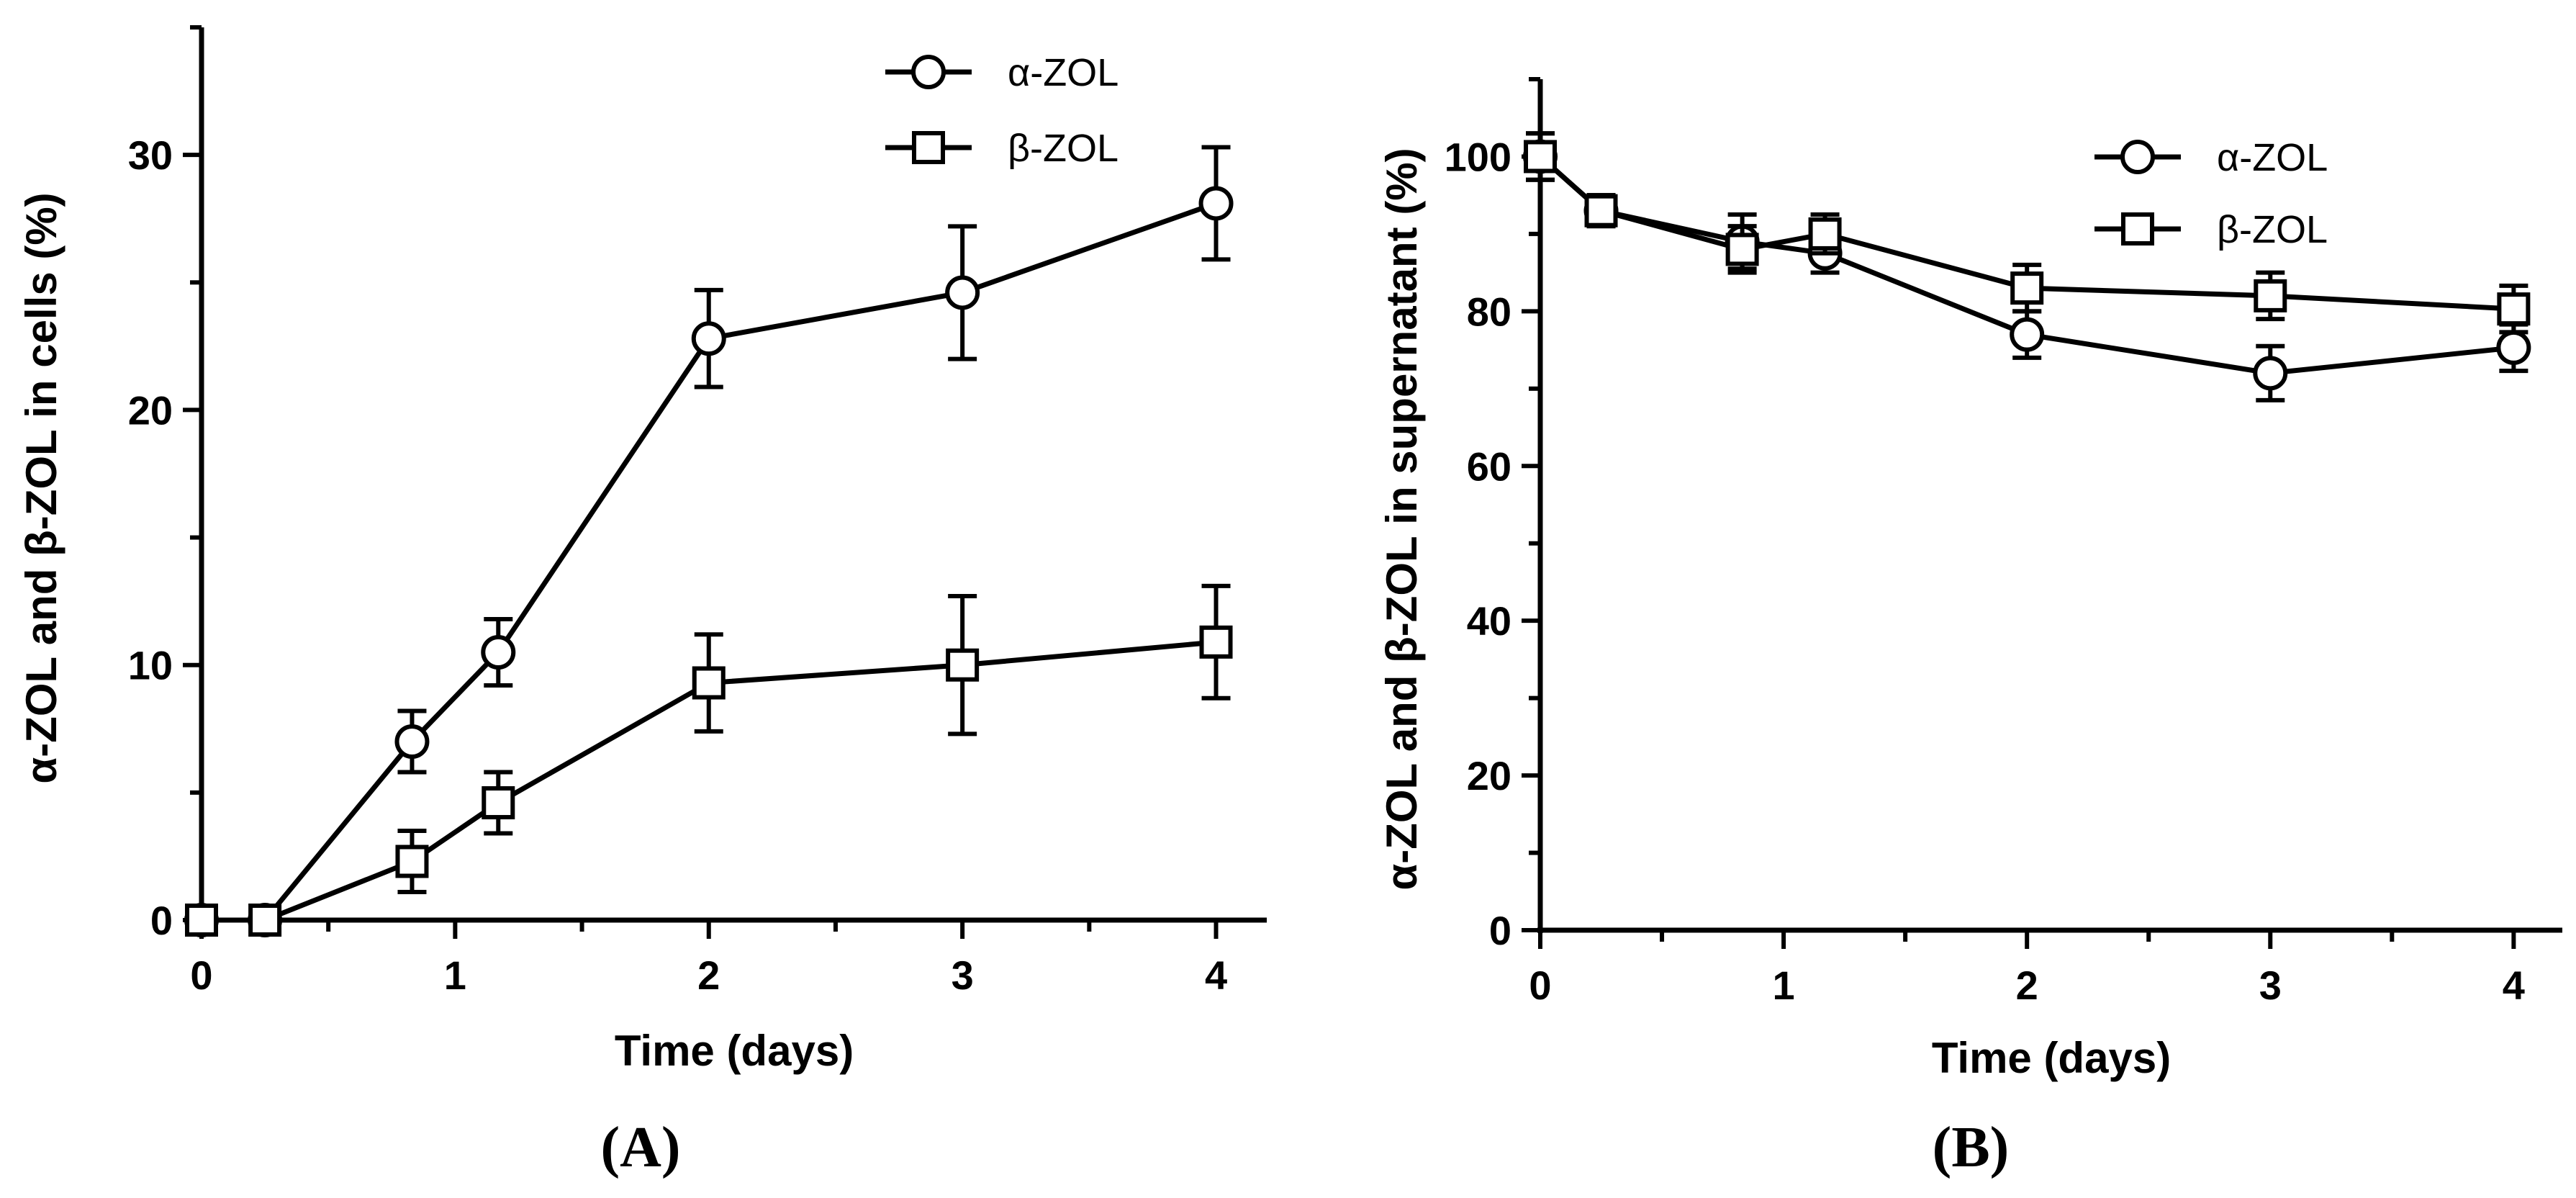  I want to click on panel-label: (B), so click(1972, 1148).